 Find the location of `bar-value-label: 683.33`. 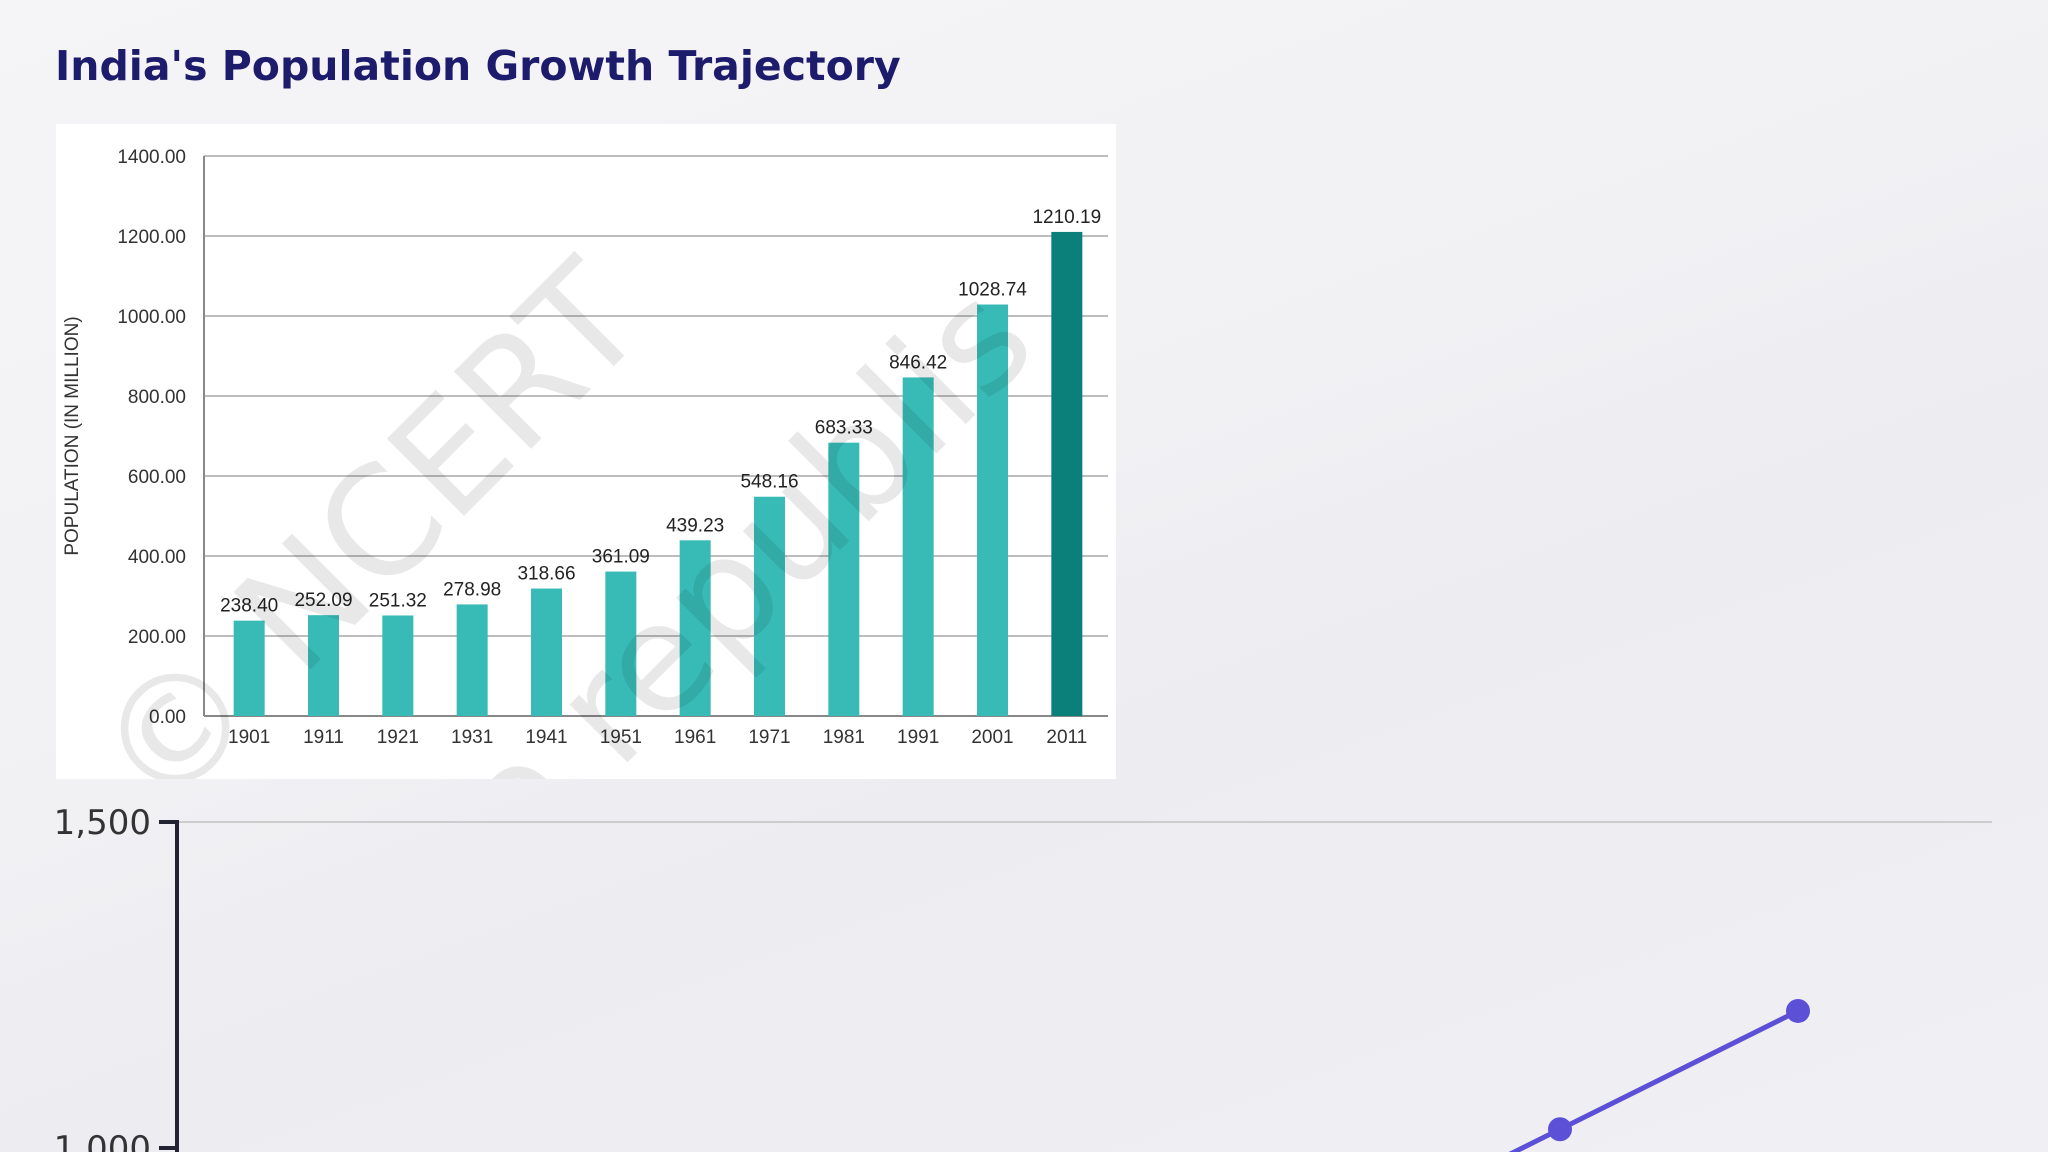

bar-value-label: 683.33 is located at coordinates (844, 428).